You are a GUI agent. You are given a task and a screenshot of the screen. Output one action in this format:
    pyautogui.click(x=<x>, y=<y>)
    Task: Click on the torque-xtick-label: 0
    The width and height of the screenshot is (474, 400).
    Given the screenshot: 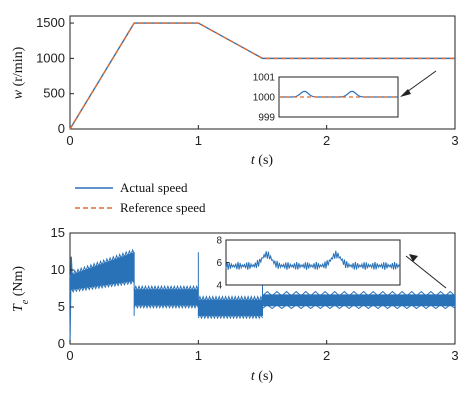 What is the action you would take?
    pyautogui.click(x=69, y=355)
    